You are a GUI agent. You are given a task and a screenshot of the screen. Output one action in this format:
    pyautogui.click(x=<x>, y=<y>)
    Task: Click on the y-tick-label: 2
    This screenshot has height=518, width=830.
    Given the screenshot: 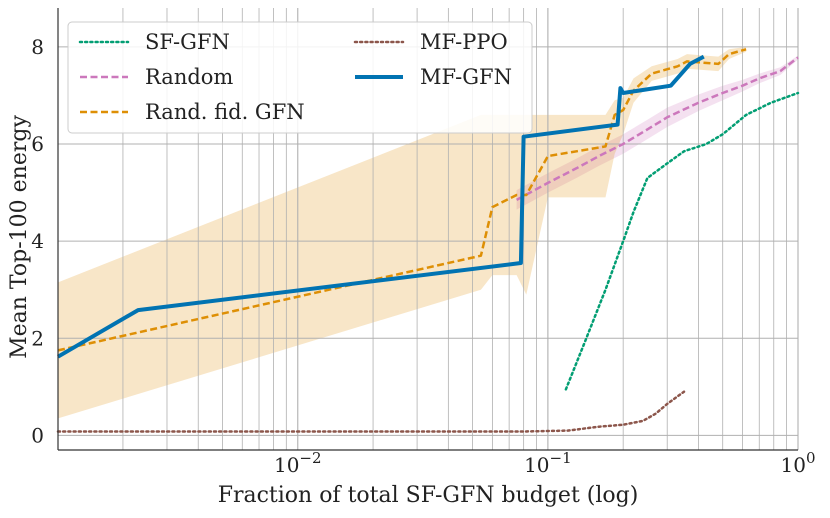 What is the action you would take?
    pyautogui.click(x=37, y=338)
    